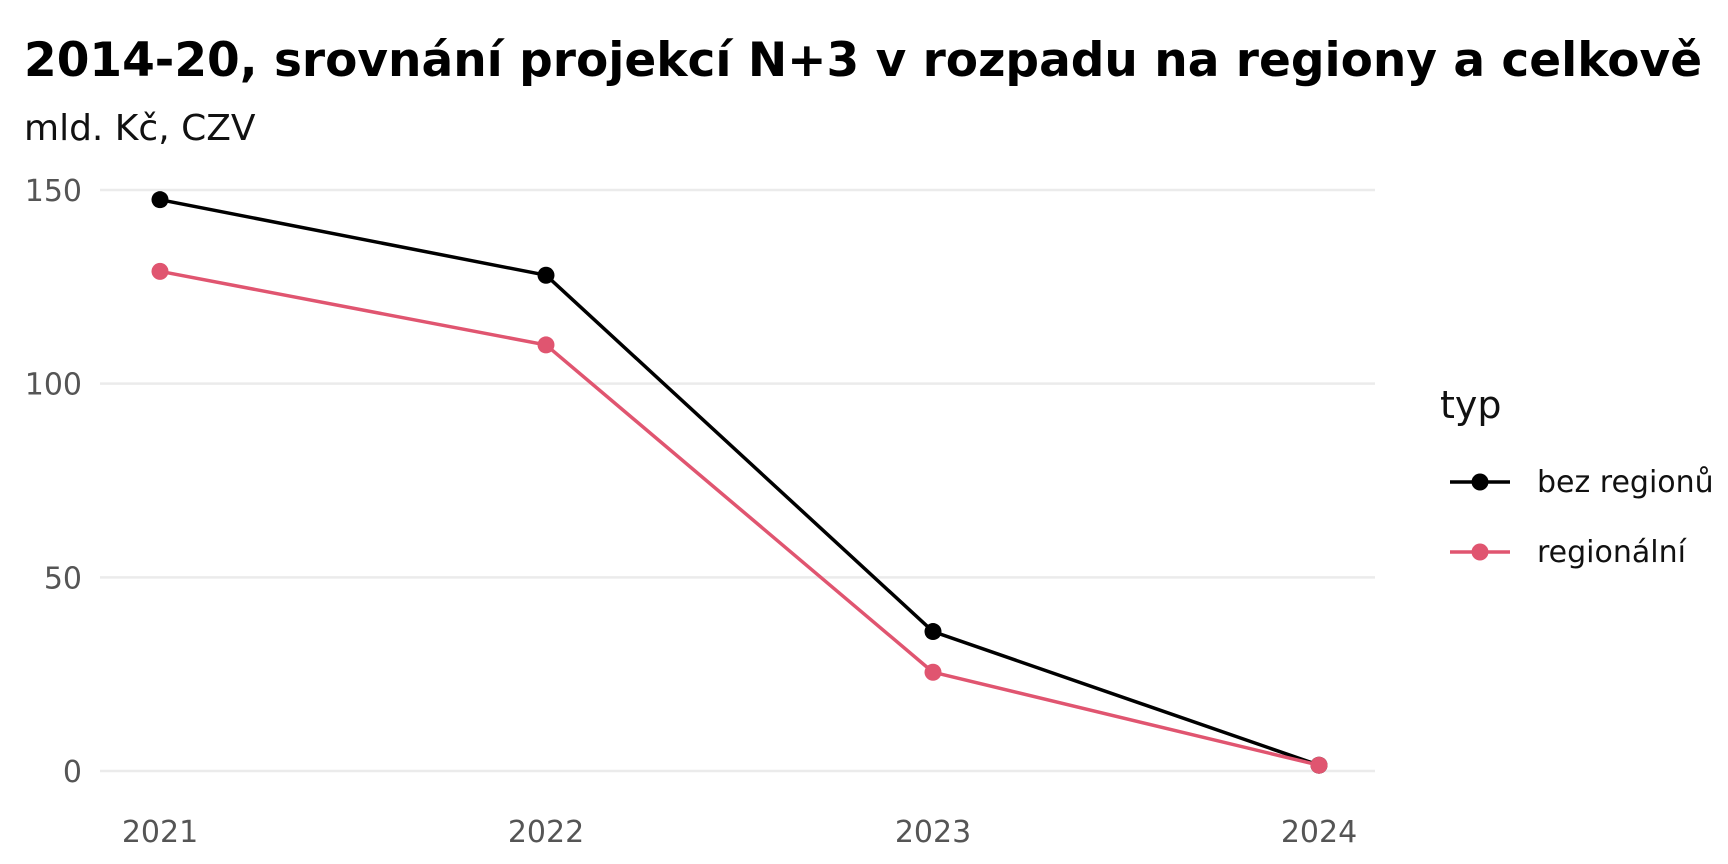 The width and height of the screenshot is (1728, 864). Describe the element at coordinates (1625, 482) in the screenshot. I see `legend-label: bez regionů` at that location.